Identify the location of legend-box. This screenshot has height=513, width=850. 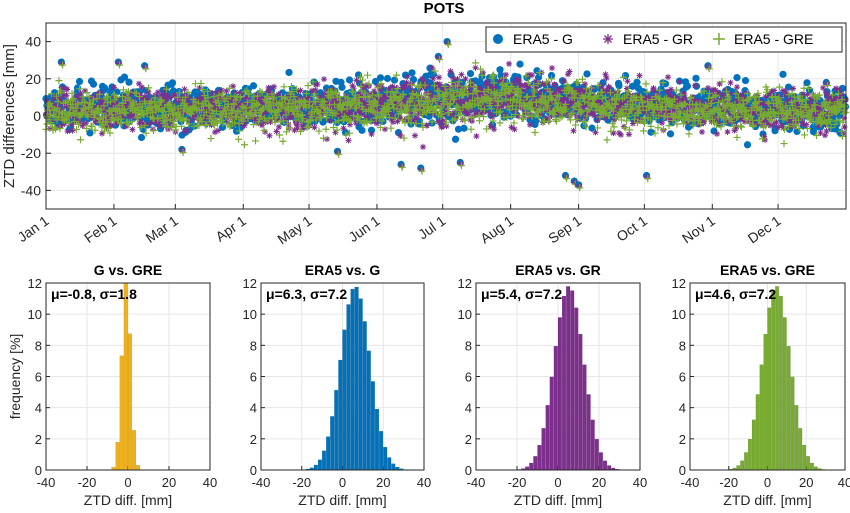
(664, 39).